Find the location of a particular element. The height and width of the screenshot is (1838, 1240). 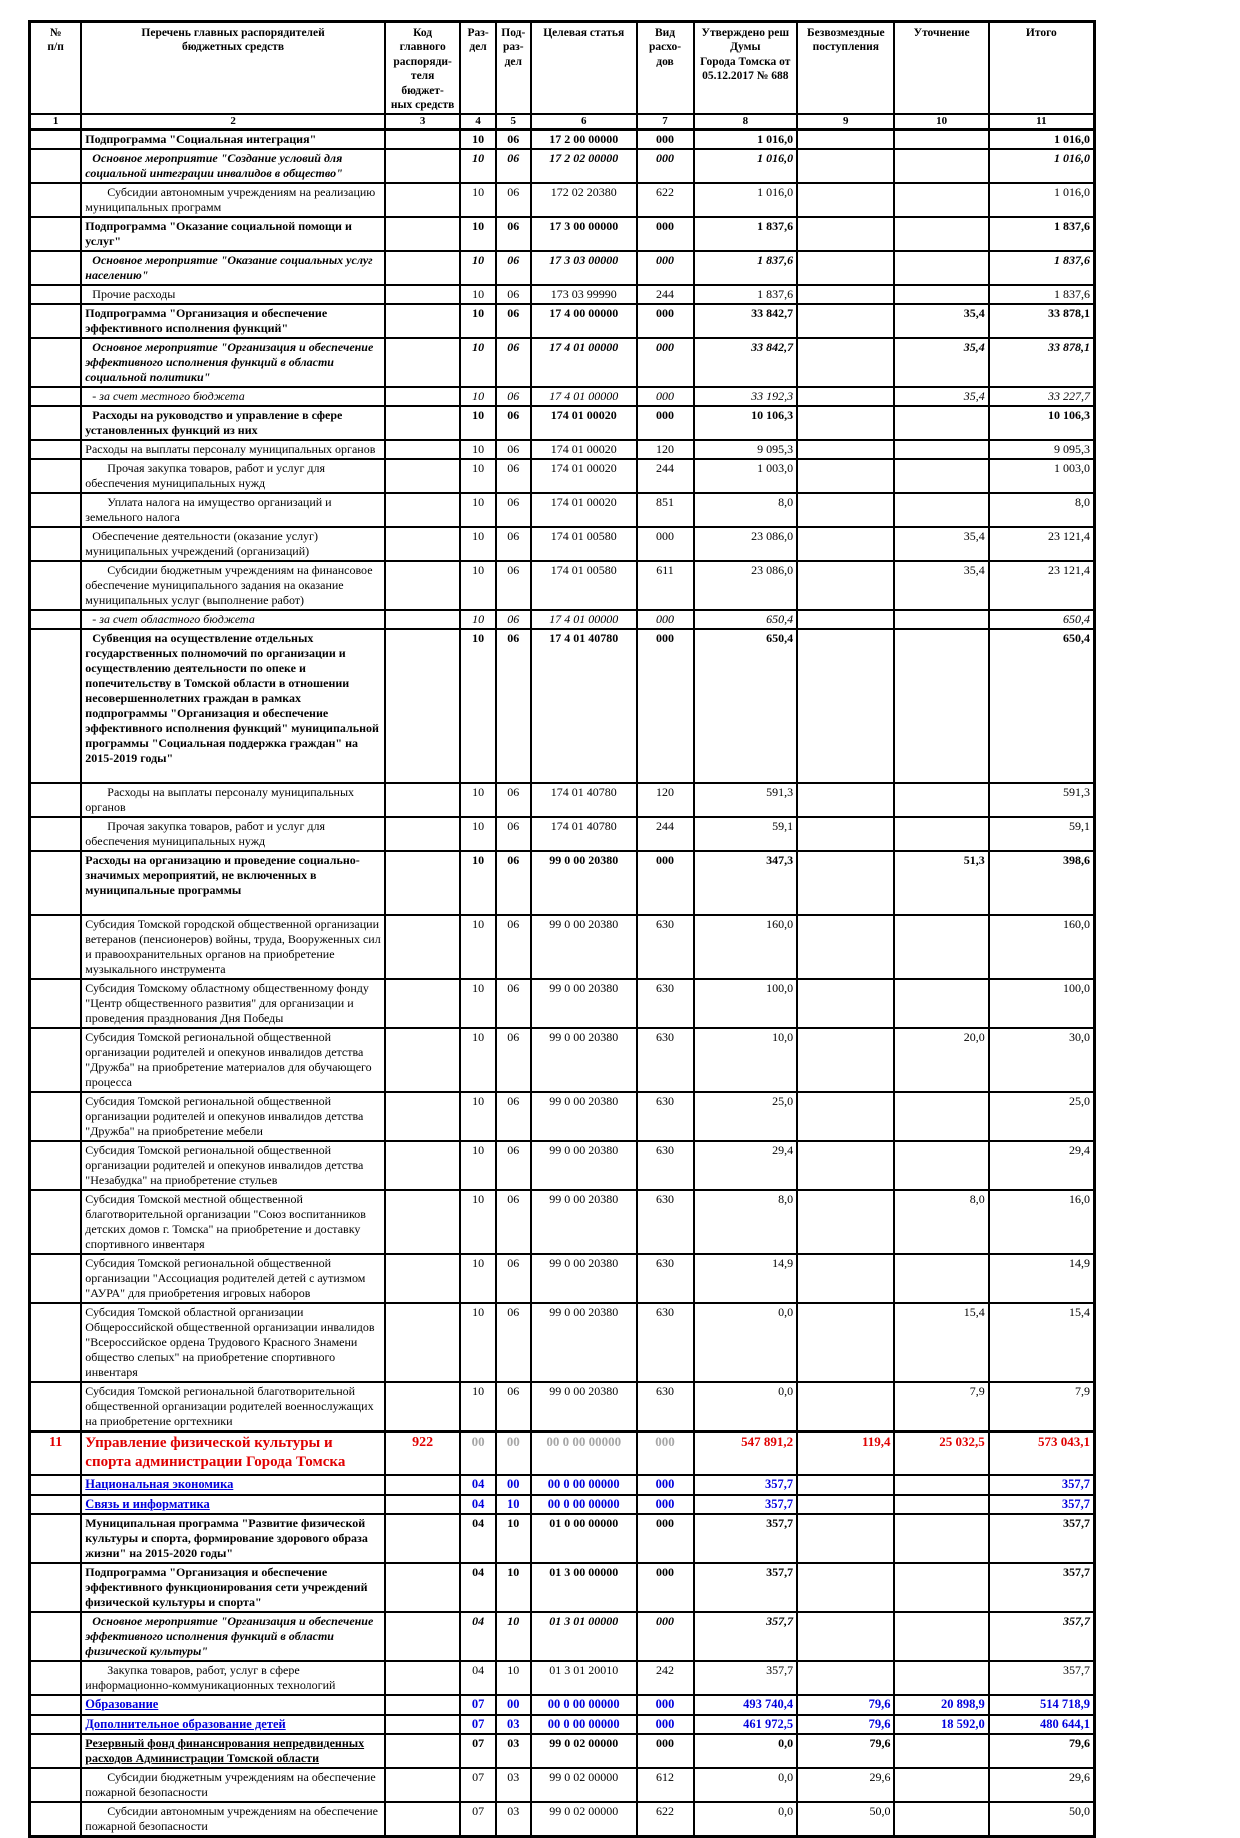

total-amount-cell: 25,0 is located at coordinates (1041, 1116).